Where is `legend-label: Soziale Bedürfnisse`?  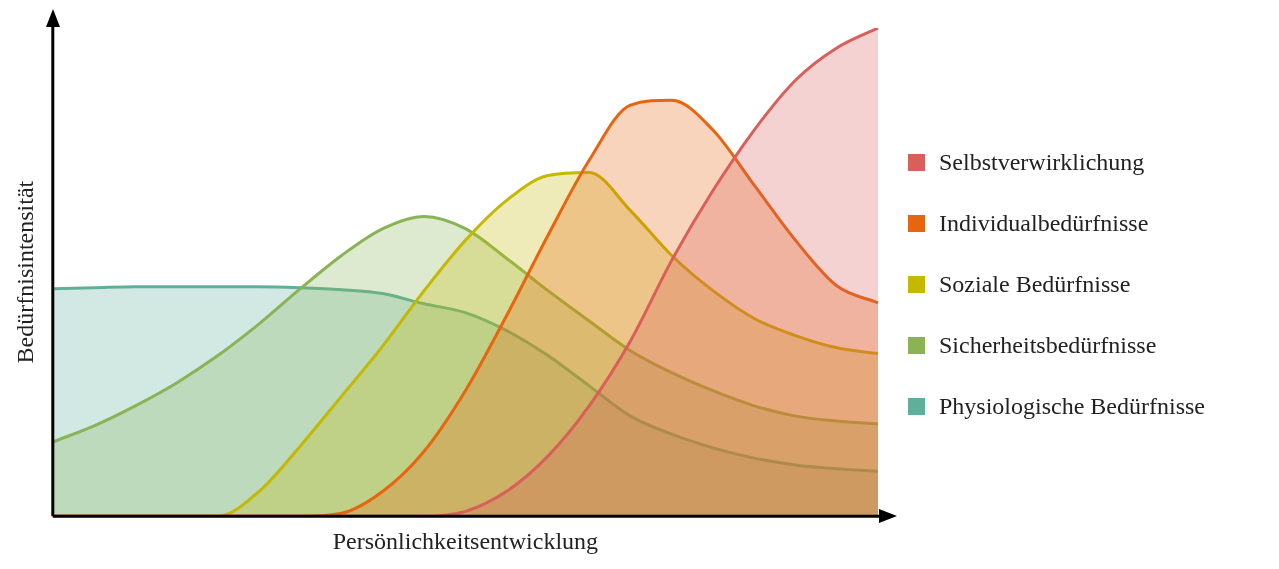
legend-label: Soziale Bedürfnisse is located at coordinates (1035, 284).